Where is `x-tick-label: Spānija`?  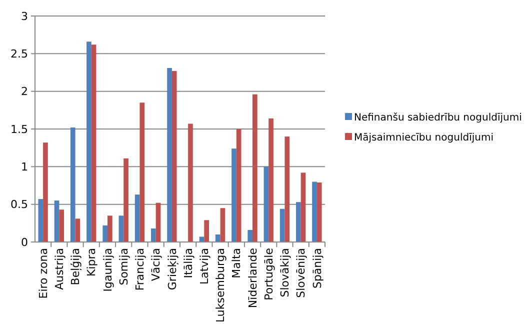
x-tick-label: Spānija is located at coordinates (317, 268).